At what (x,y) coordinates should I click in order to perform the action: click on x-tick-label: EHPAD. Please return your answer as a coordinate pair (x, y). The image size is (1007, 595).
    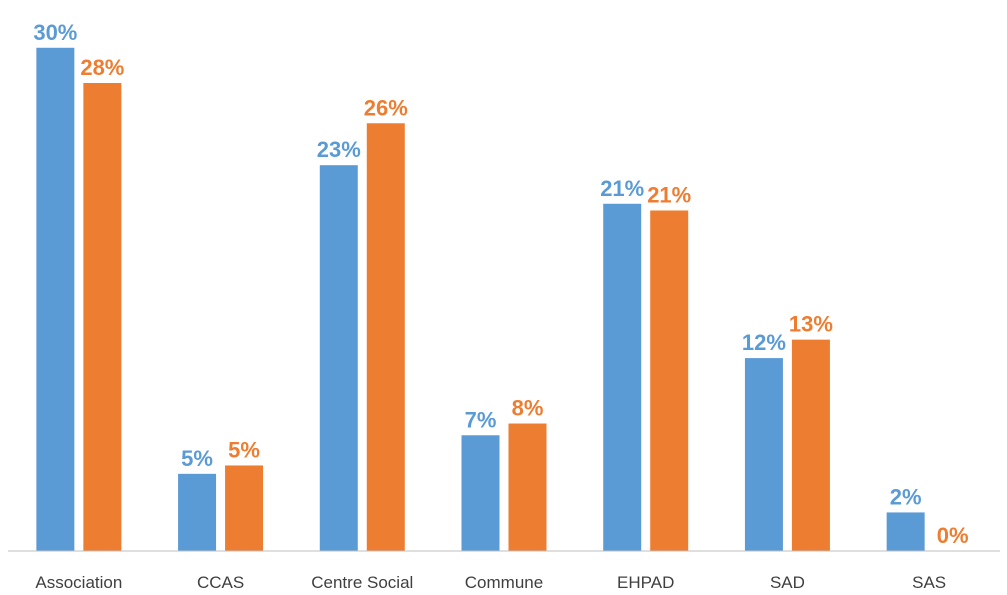
    Looking at the image, I should click on (645, 582).